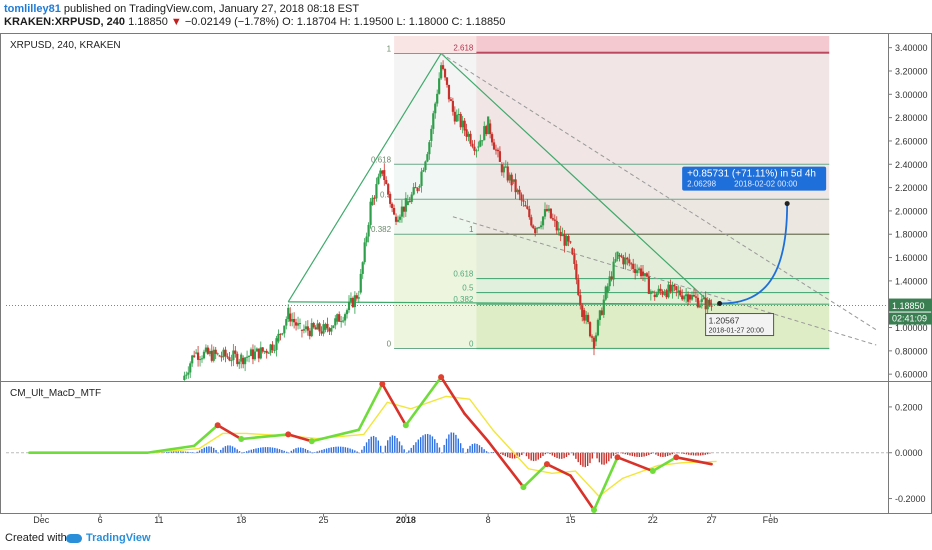 This screenshot has height=550, width=932. What do you see at coordinates (65, 45) in the screenshot?
I see `price-pane-title: XRPUSD, 240, KRAKEN` at bounding box center [65, 45].